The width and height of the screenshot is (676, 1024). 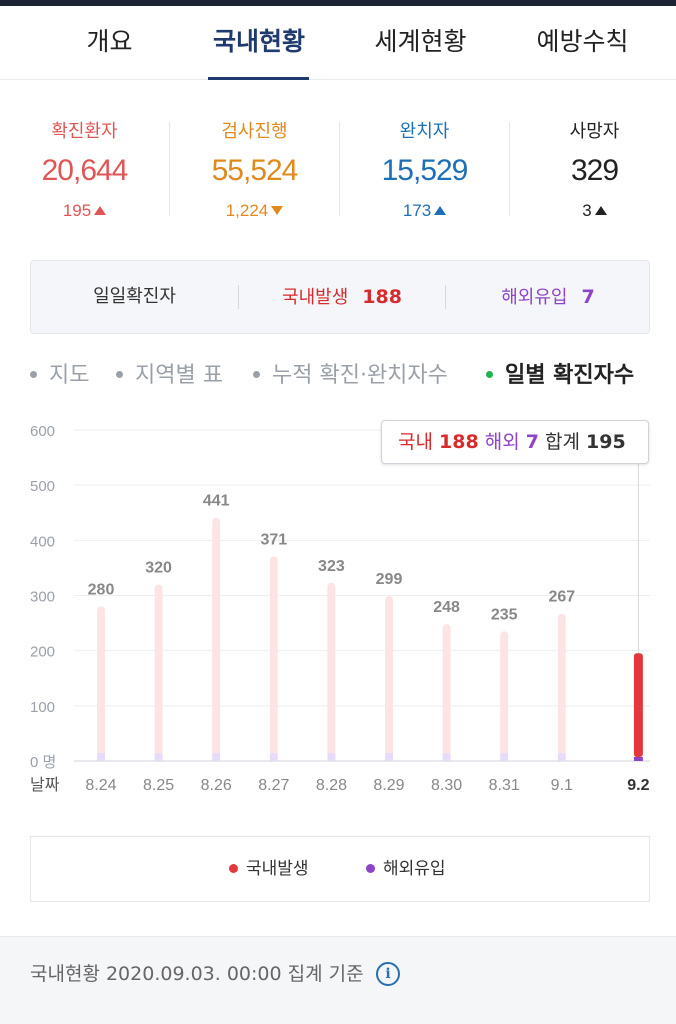 I want to click on daily-label: 일일확진자, so click(x=134, y=296).